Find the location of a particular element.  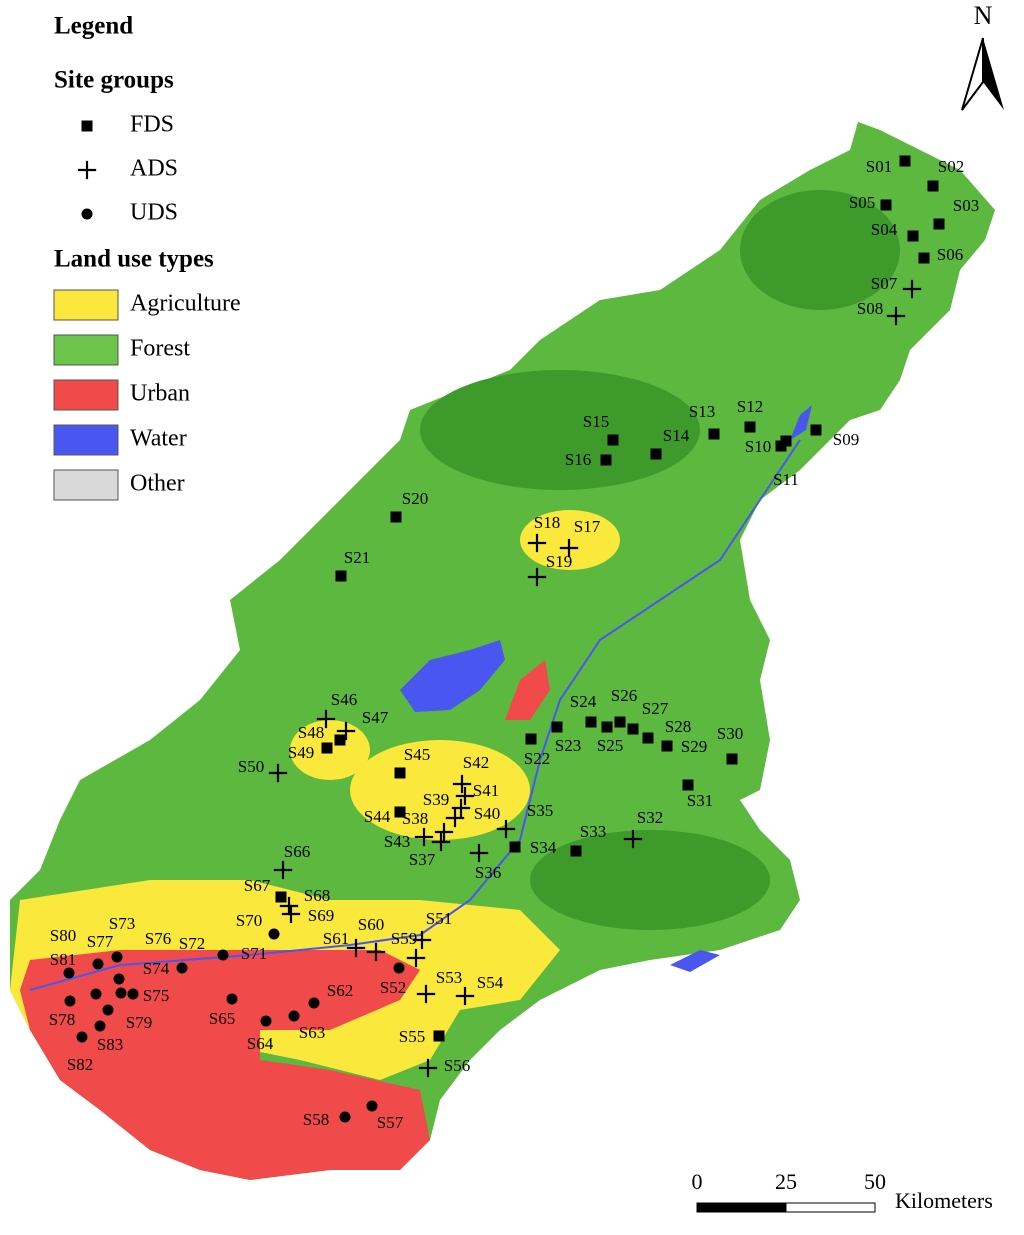

site-label: S70 is located at coordinates (249, 920).